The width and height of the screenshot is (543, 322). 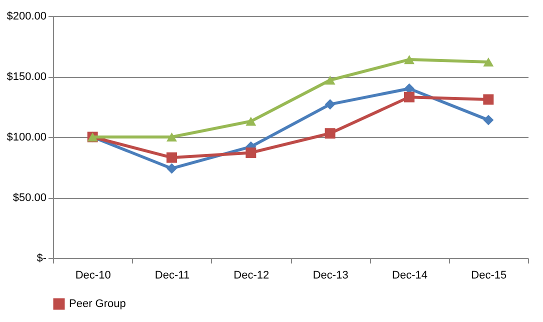 What do you see at coordinates (252, 276) in the screenshot?
I see `x-tick-label: Dec-12` at bounding box center [252, 276].